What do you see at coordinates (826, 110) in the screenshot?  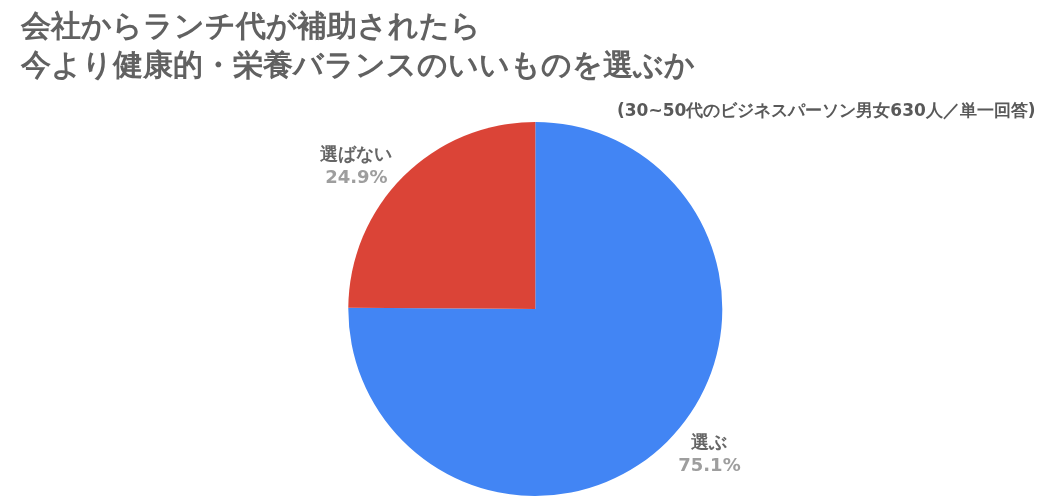 I see `text: (30~50代のビジネスパーソン男女630人／単一回答)` at bounding box center [826, 110].